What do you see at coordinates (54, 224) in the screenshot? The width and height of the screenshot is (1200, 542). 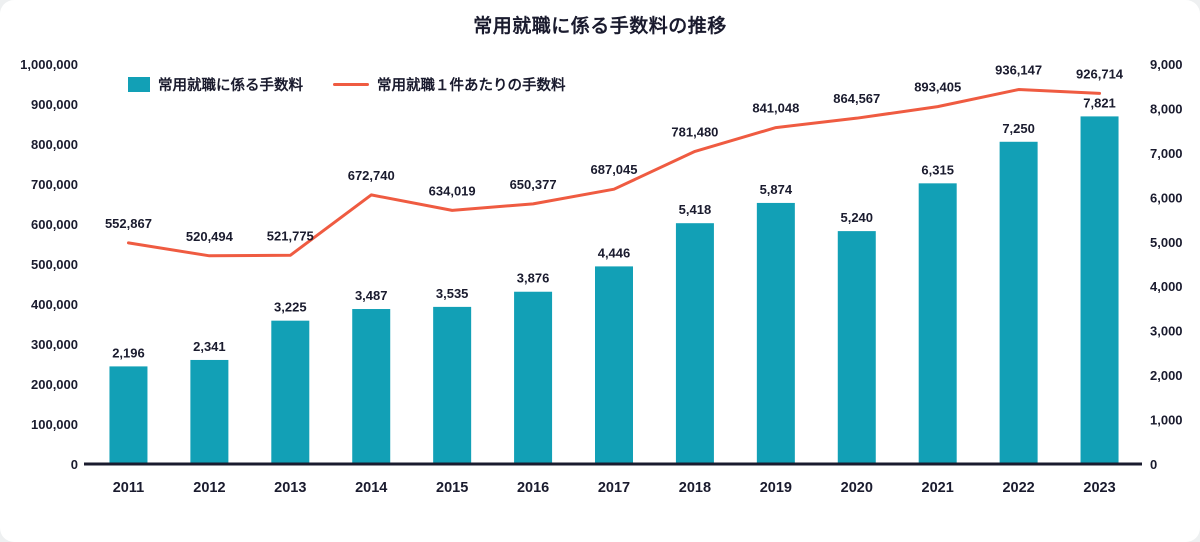 I see `left-axis-tick: 600,000` at bounding box center [54, 224].